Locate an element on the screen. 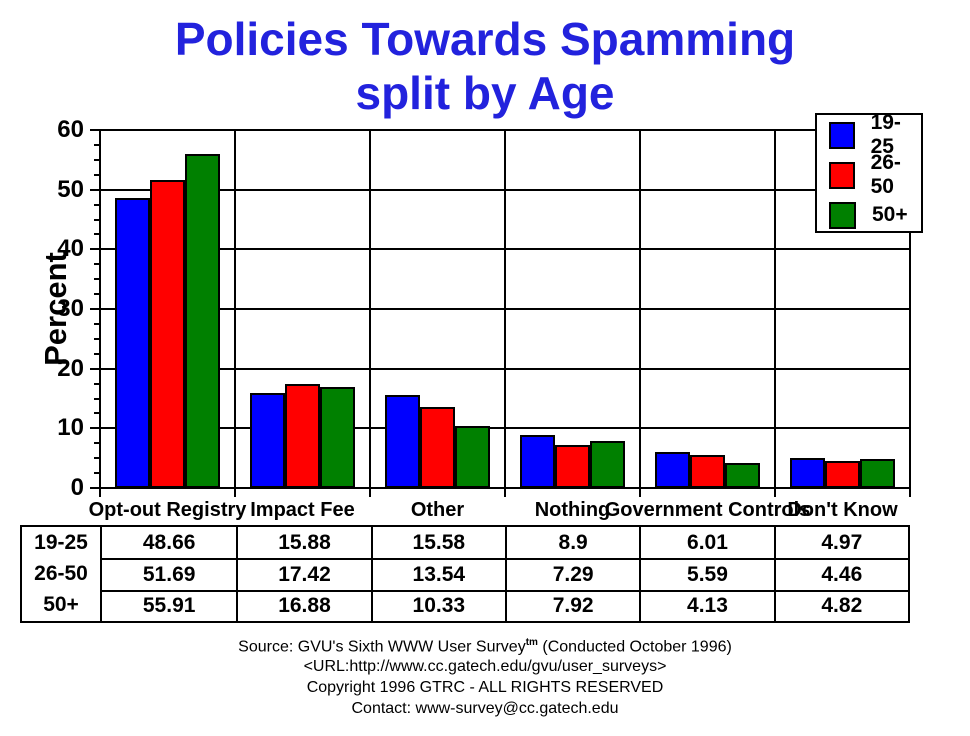 The height and width of the screenshot is (736, 970). table-cell: 55.91 is located at coordinates (169, 605).